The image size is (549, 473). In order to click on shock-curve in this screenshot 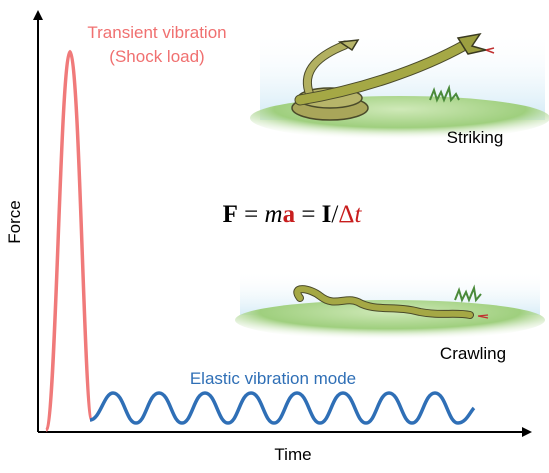, I will do `click(69, 240)`.